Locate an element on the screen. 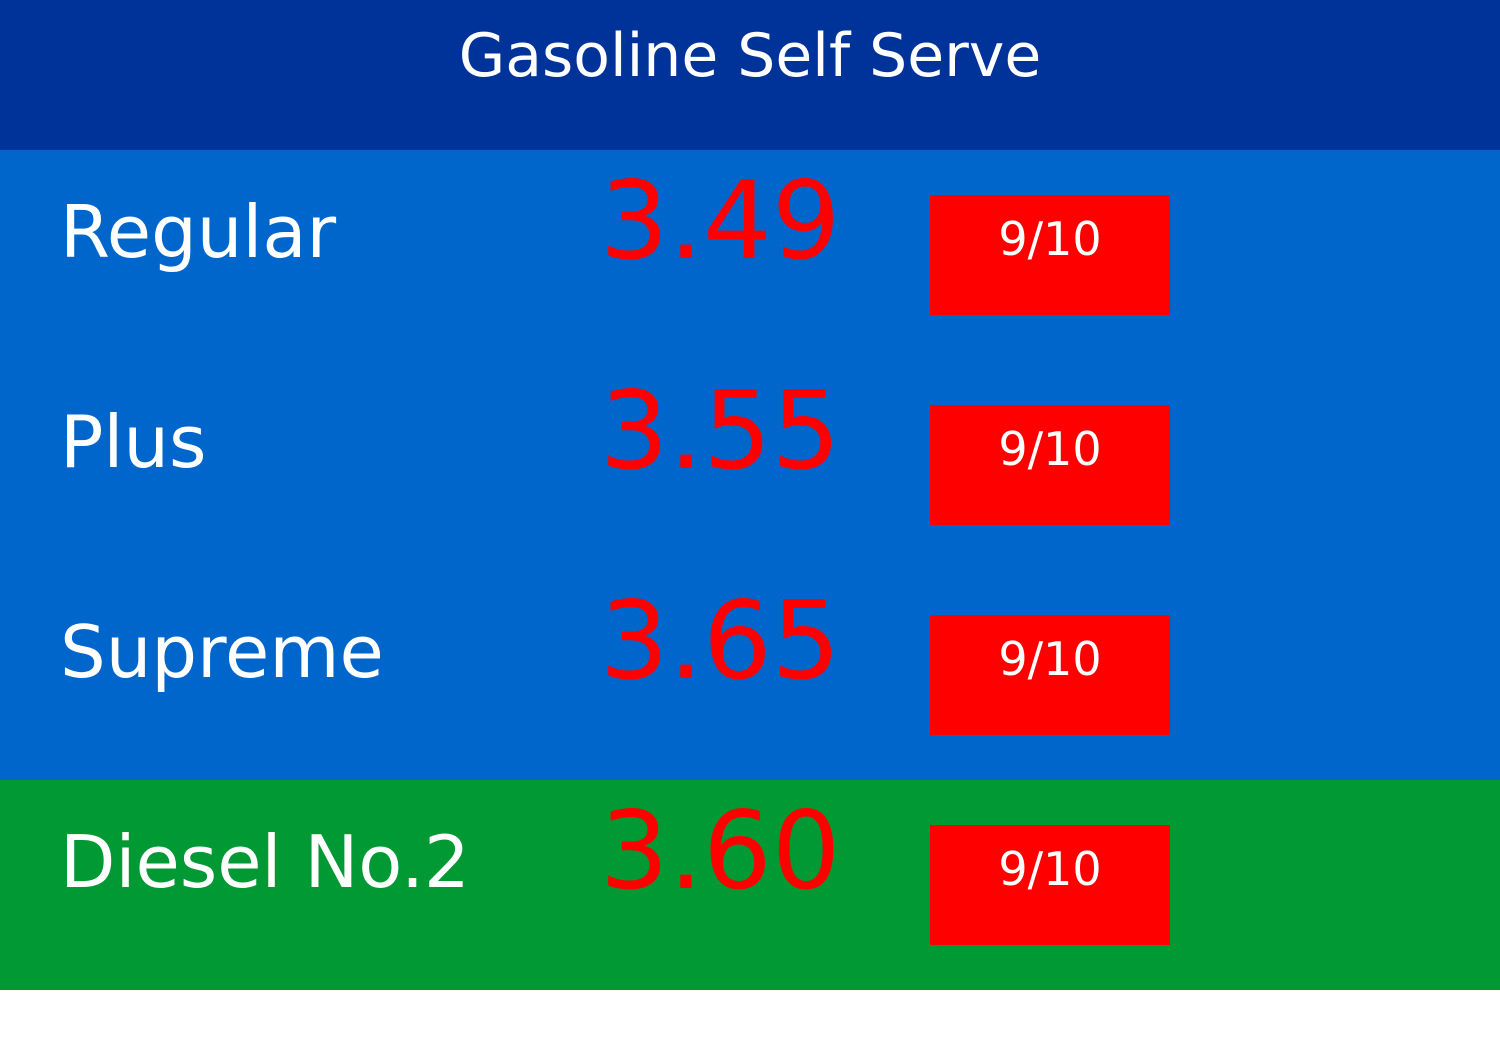 Image resolution: width=1500 pixels, height=1050 pixels. sign-header: Gasoline Self Serve is located at coordinates (750, 75).